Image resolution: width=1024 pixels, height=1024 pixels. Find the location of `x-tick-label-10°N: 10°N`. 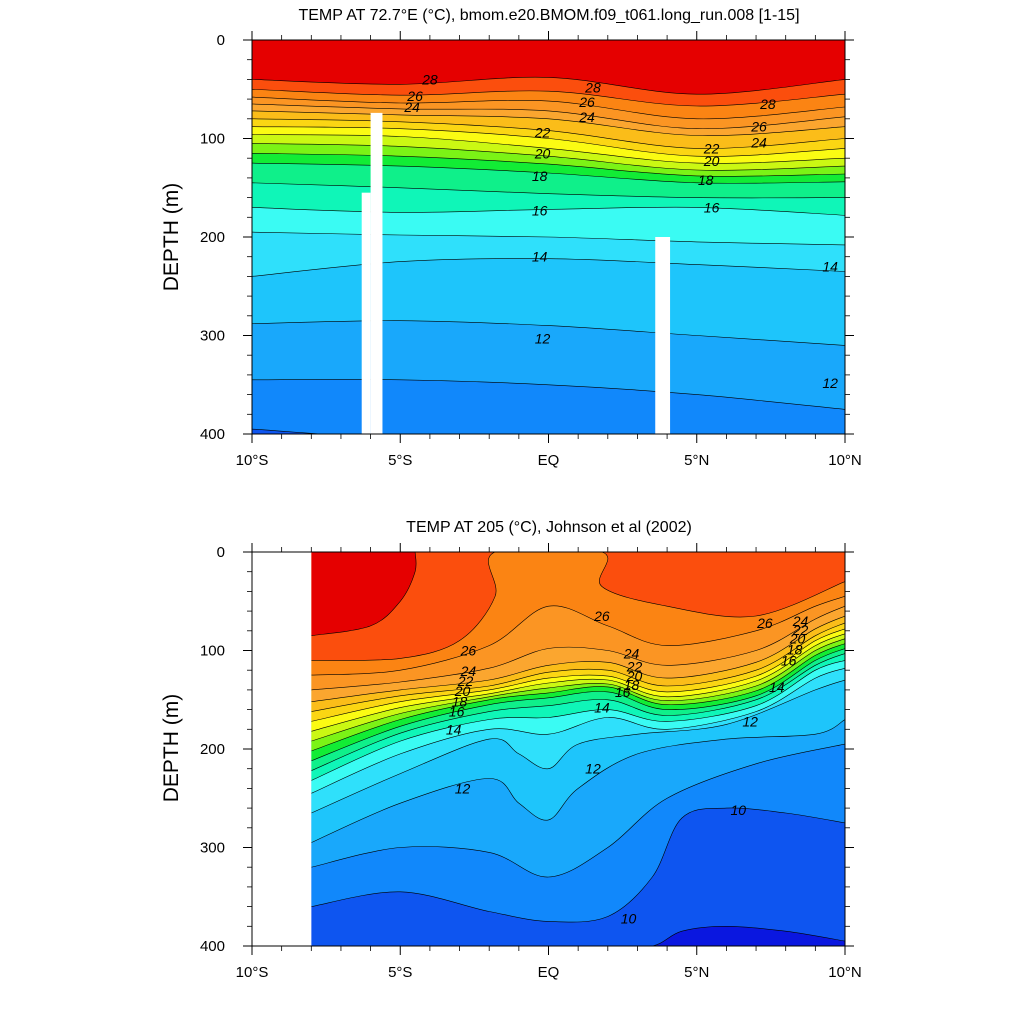

x-tick-label-10°N: 10°N is located at coordinates (845, 972).